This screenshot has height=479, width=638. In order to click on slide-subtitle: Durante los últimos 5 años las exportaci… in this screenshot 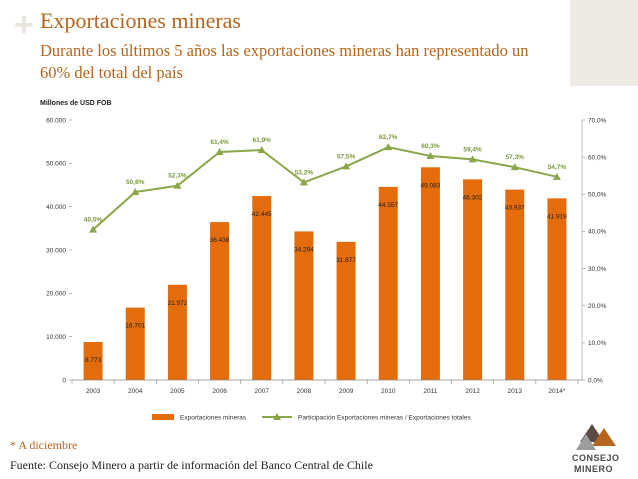, I will do `click(284, 61)`.